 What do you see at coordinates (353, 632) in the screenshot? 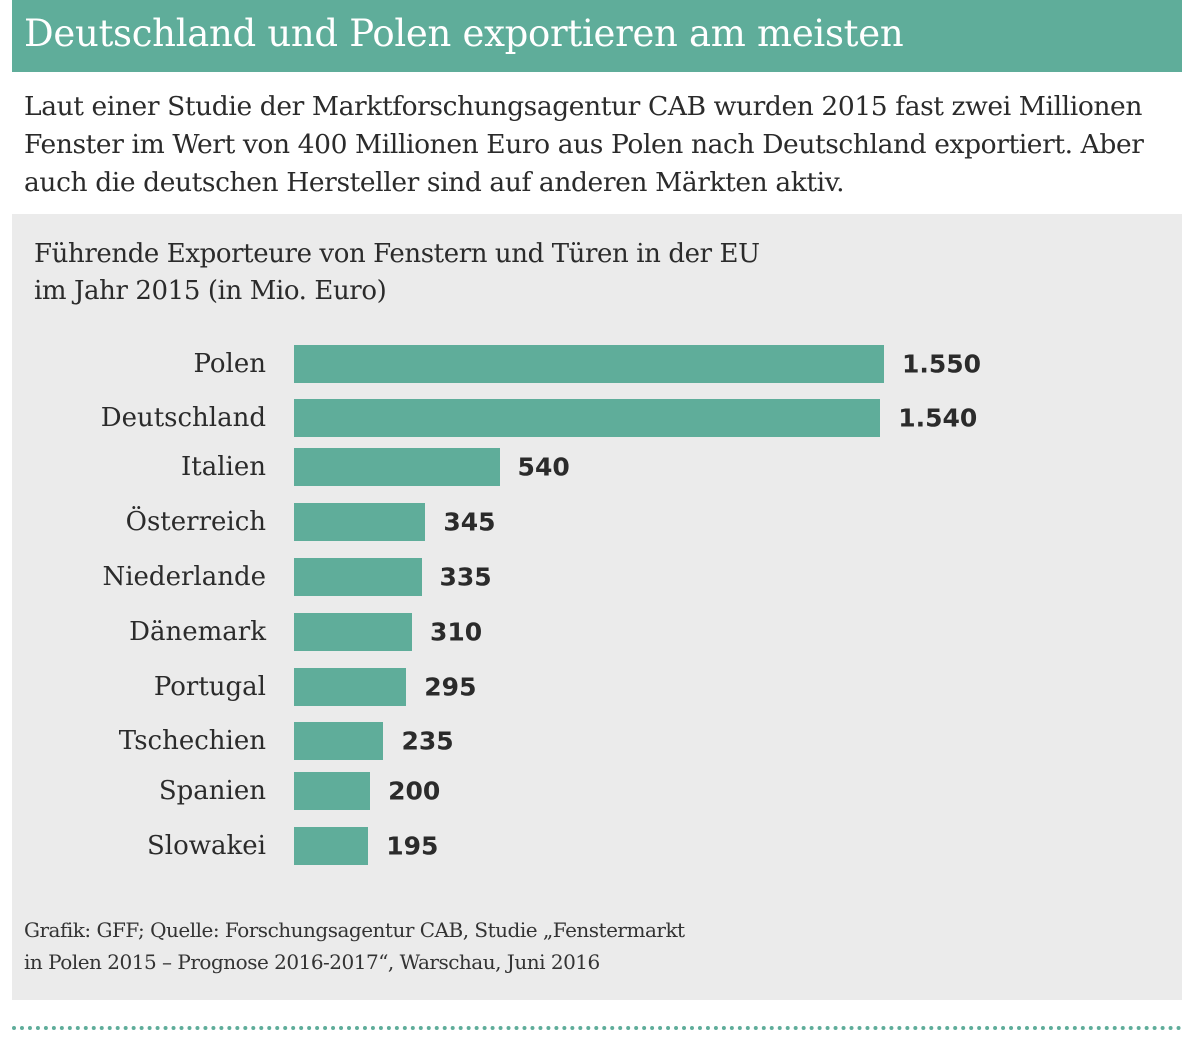
I see `bar-dänemark` at bounding box center [353, 632].